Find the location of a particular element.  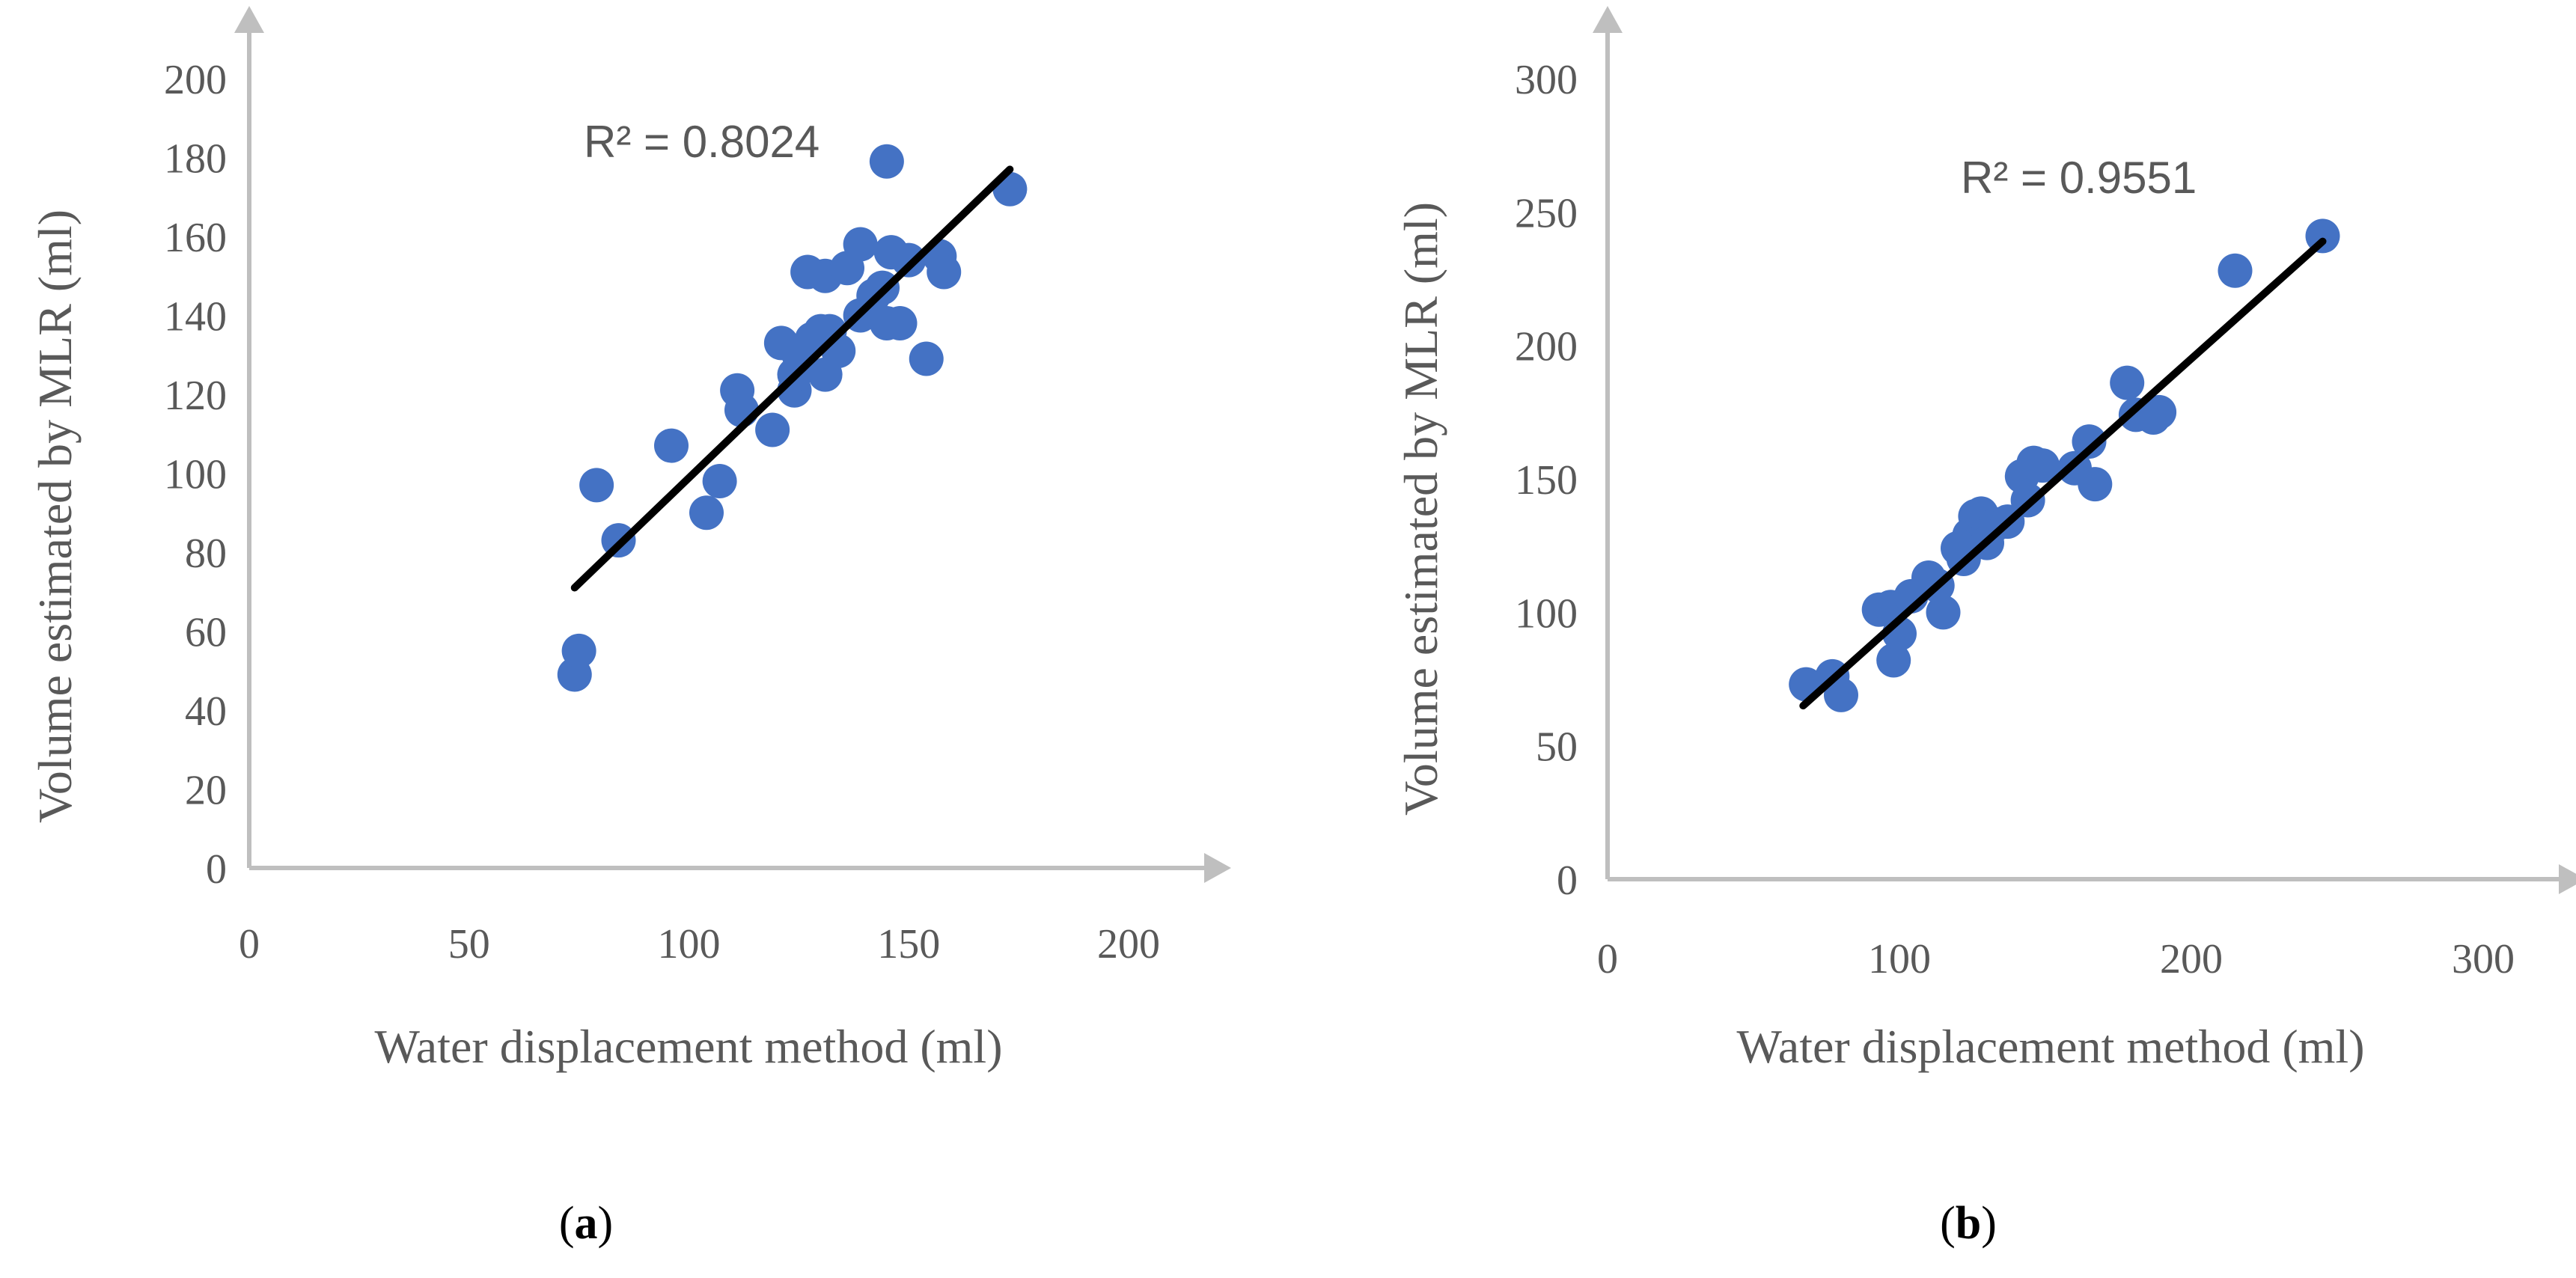

panel-b-y-tick-label: 150 is located at coordinates (1546, 481).